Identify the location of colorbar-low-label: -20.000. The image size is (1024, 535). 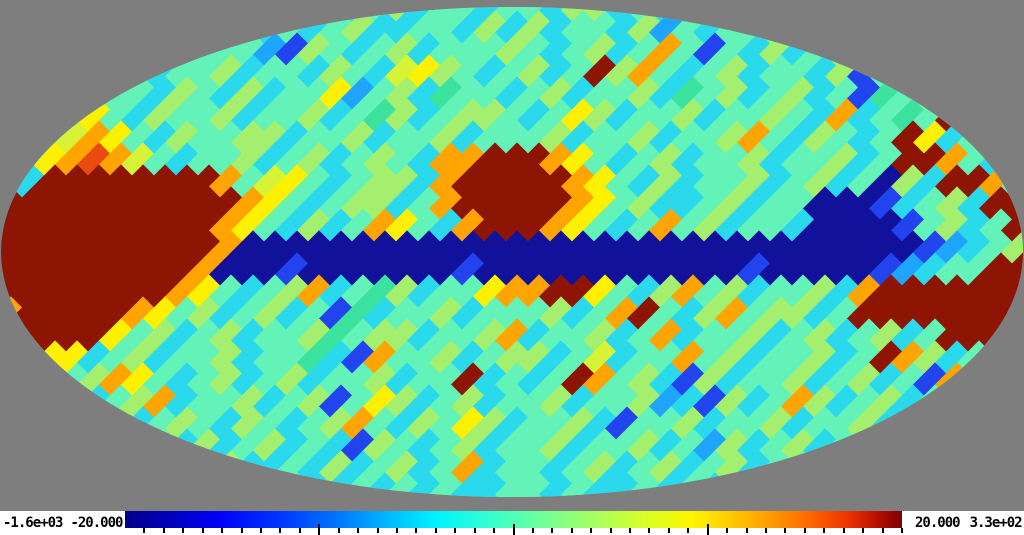
(96, 523).